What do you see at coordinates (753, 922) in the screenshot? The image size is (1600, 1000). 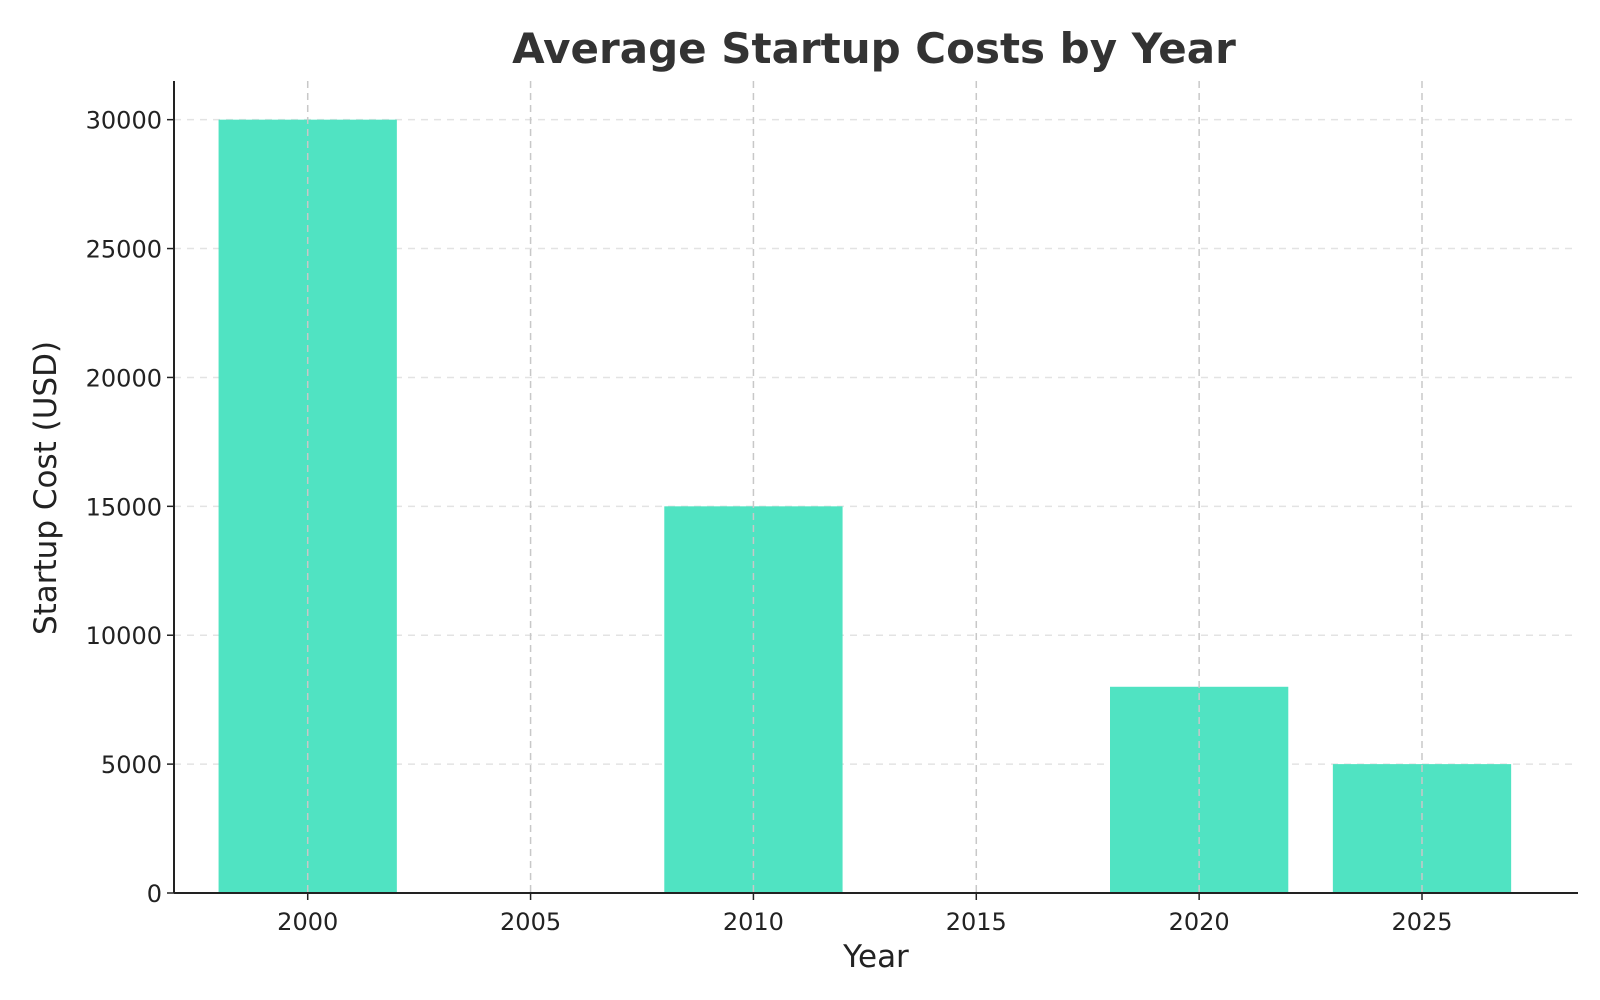 I see `x-tick-label: 2010` at bounding box center [753, 922].